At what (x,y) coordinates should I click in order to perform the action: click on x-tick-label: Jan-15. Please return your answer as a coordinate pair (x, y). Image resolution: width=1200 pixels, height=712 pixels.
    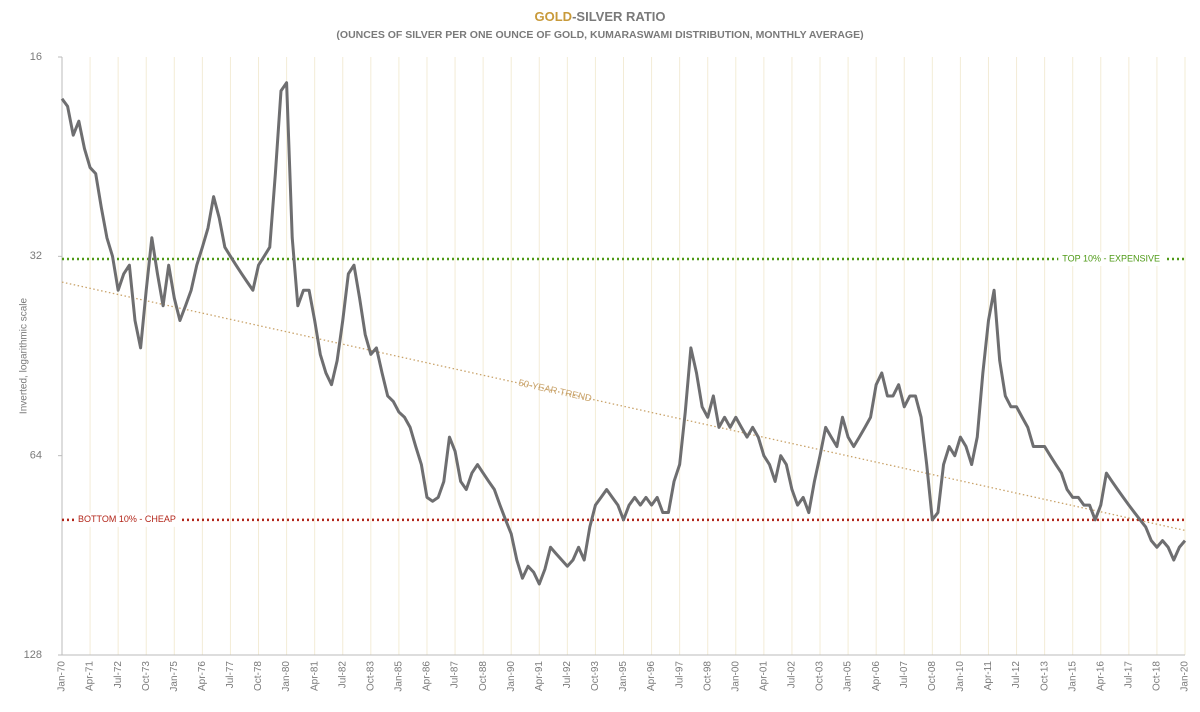
    Looking at the image, I should click on (1072, 676).